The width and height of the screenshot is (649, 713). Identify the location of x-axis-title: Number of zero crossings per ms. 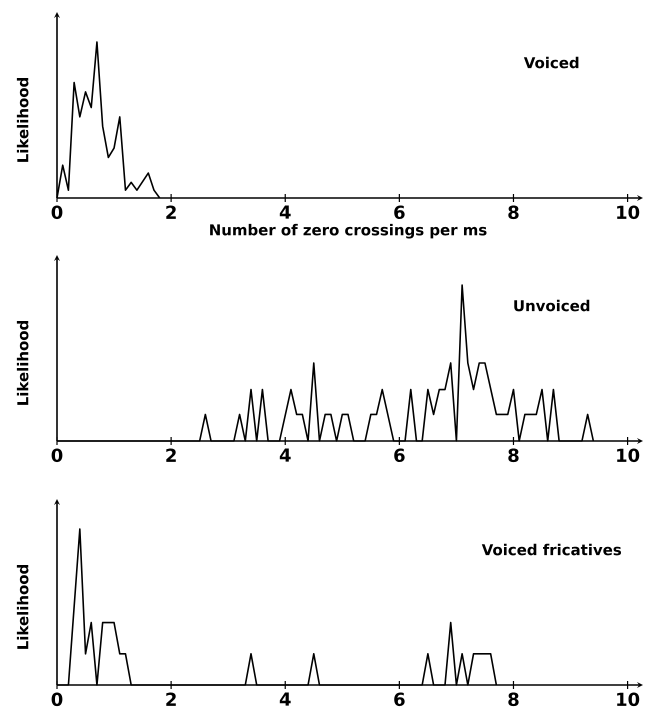
(348, 231).